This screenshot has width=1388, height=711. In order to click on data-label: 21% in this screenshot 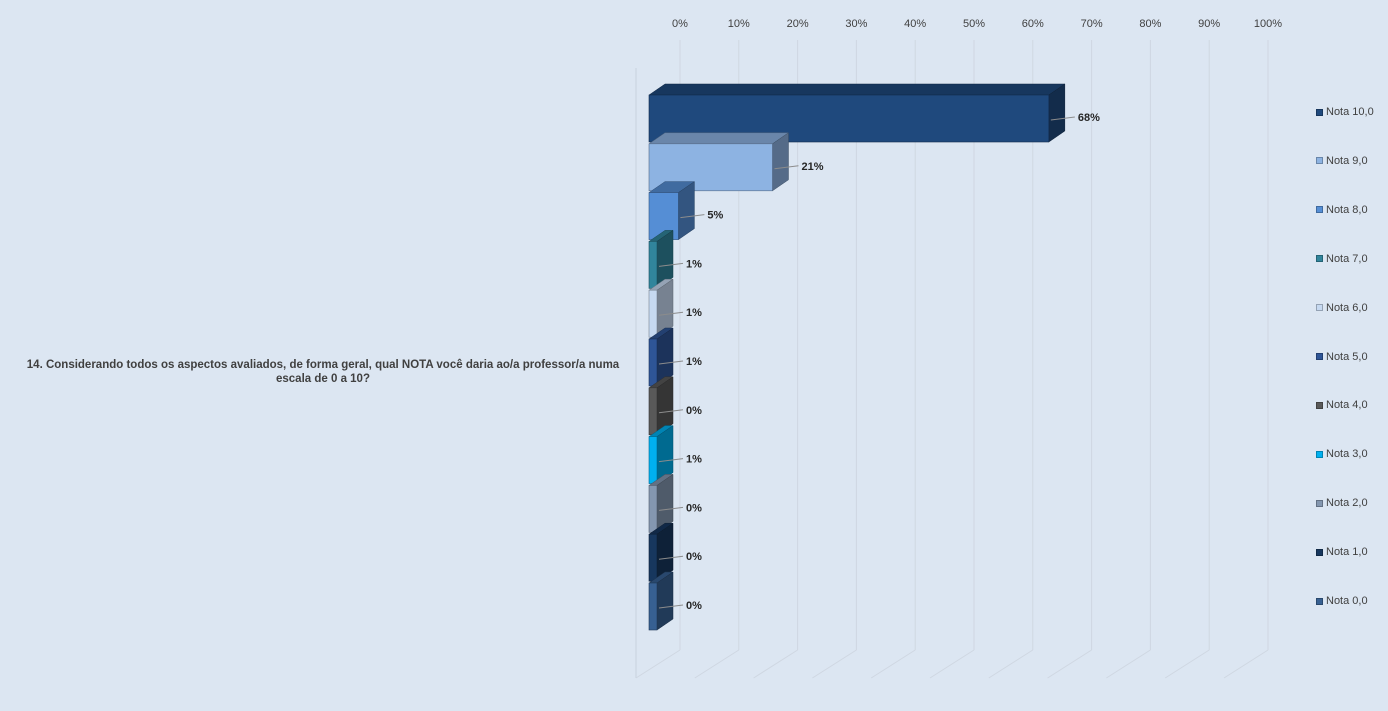, I will do `click(812, 167)`.